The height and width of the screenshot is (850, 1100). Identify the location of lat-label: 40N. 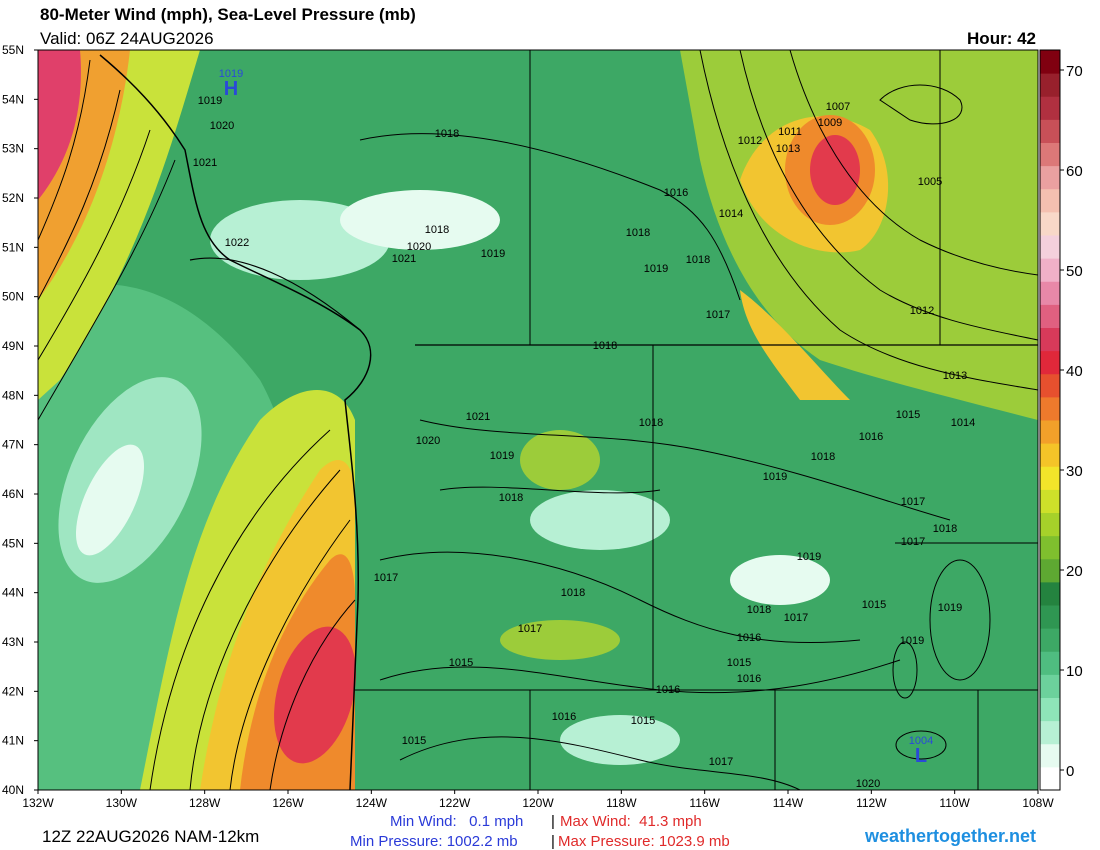
(13, 790).